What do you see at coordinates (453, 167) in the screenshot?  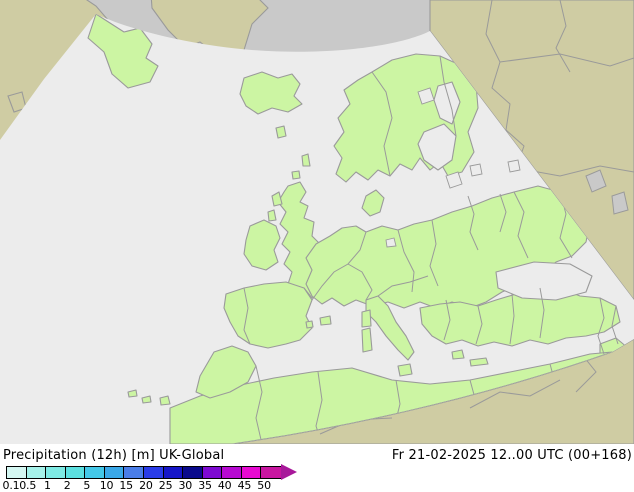 I see `domain-lakes` at bounding box center [453, 167].